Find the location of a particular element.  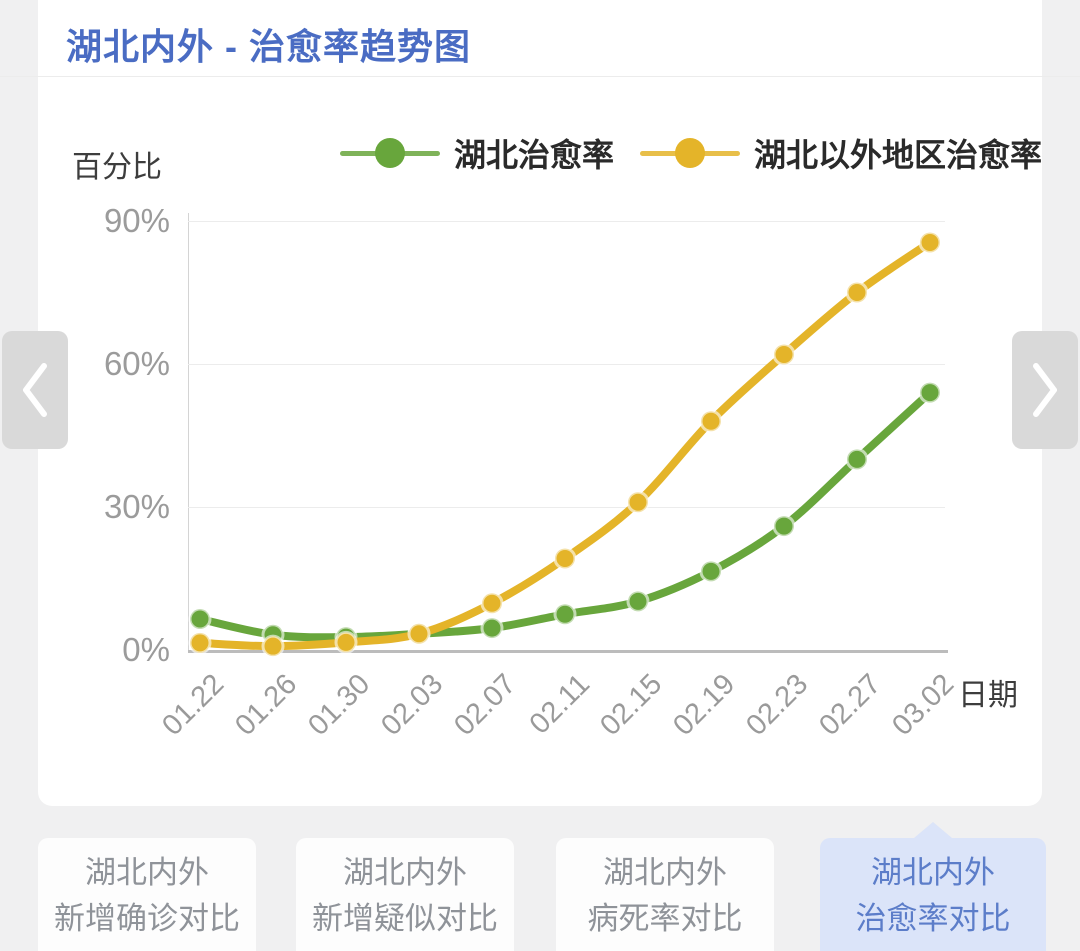

tab-新增确诊对比: 湖北内外新增确诊对比 is located at coordinates (147, 894).